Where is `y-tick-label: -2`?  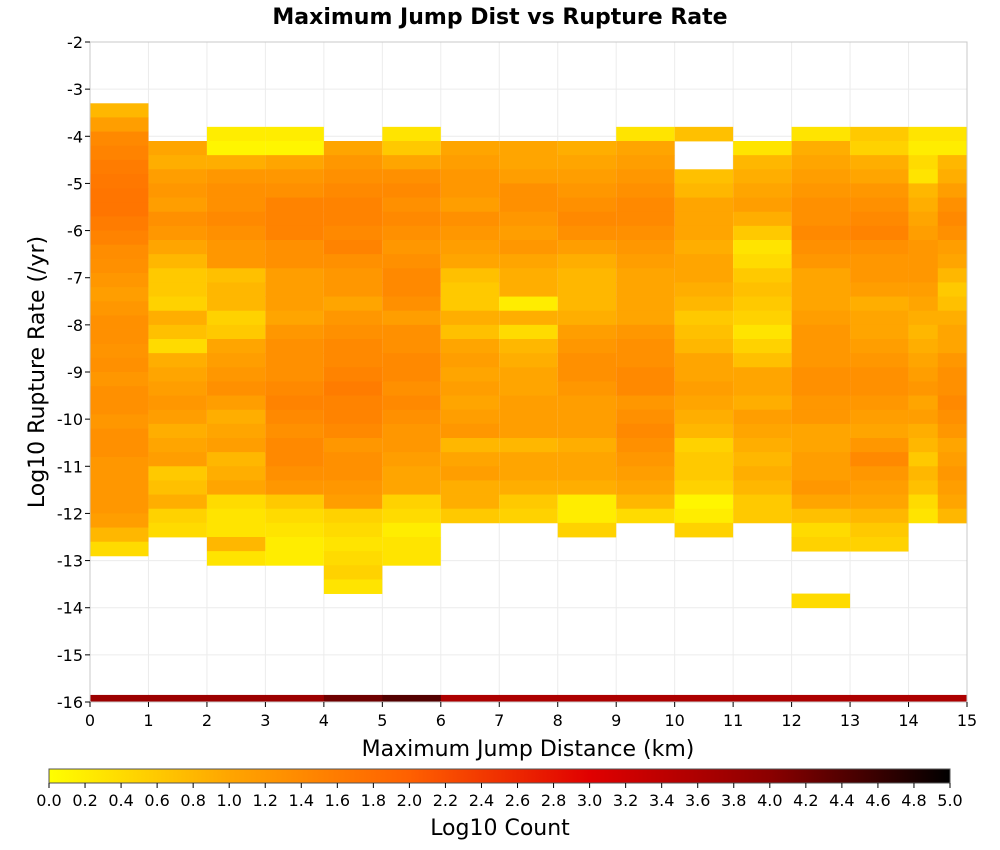
y-tick-label: -2 is located at coordinates (75, 42).